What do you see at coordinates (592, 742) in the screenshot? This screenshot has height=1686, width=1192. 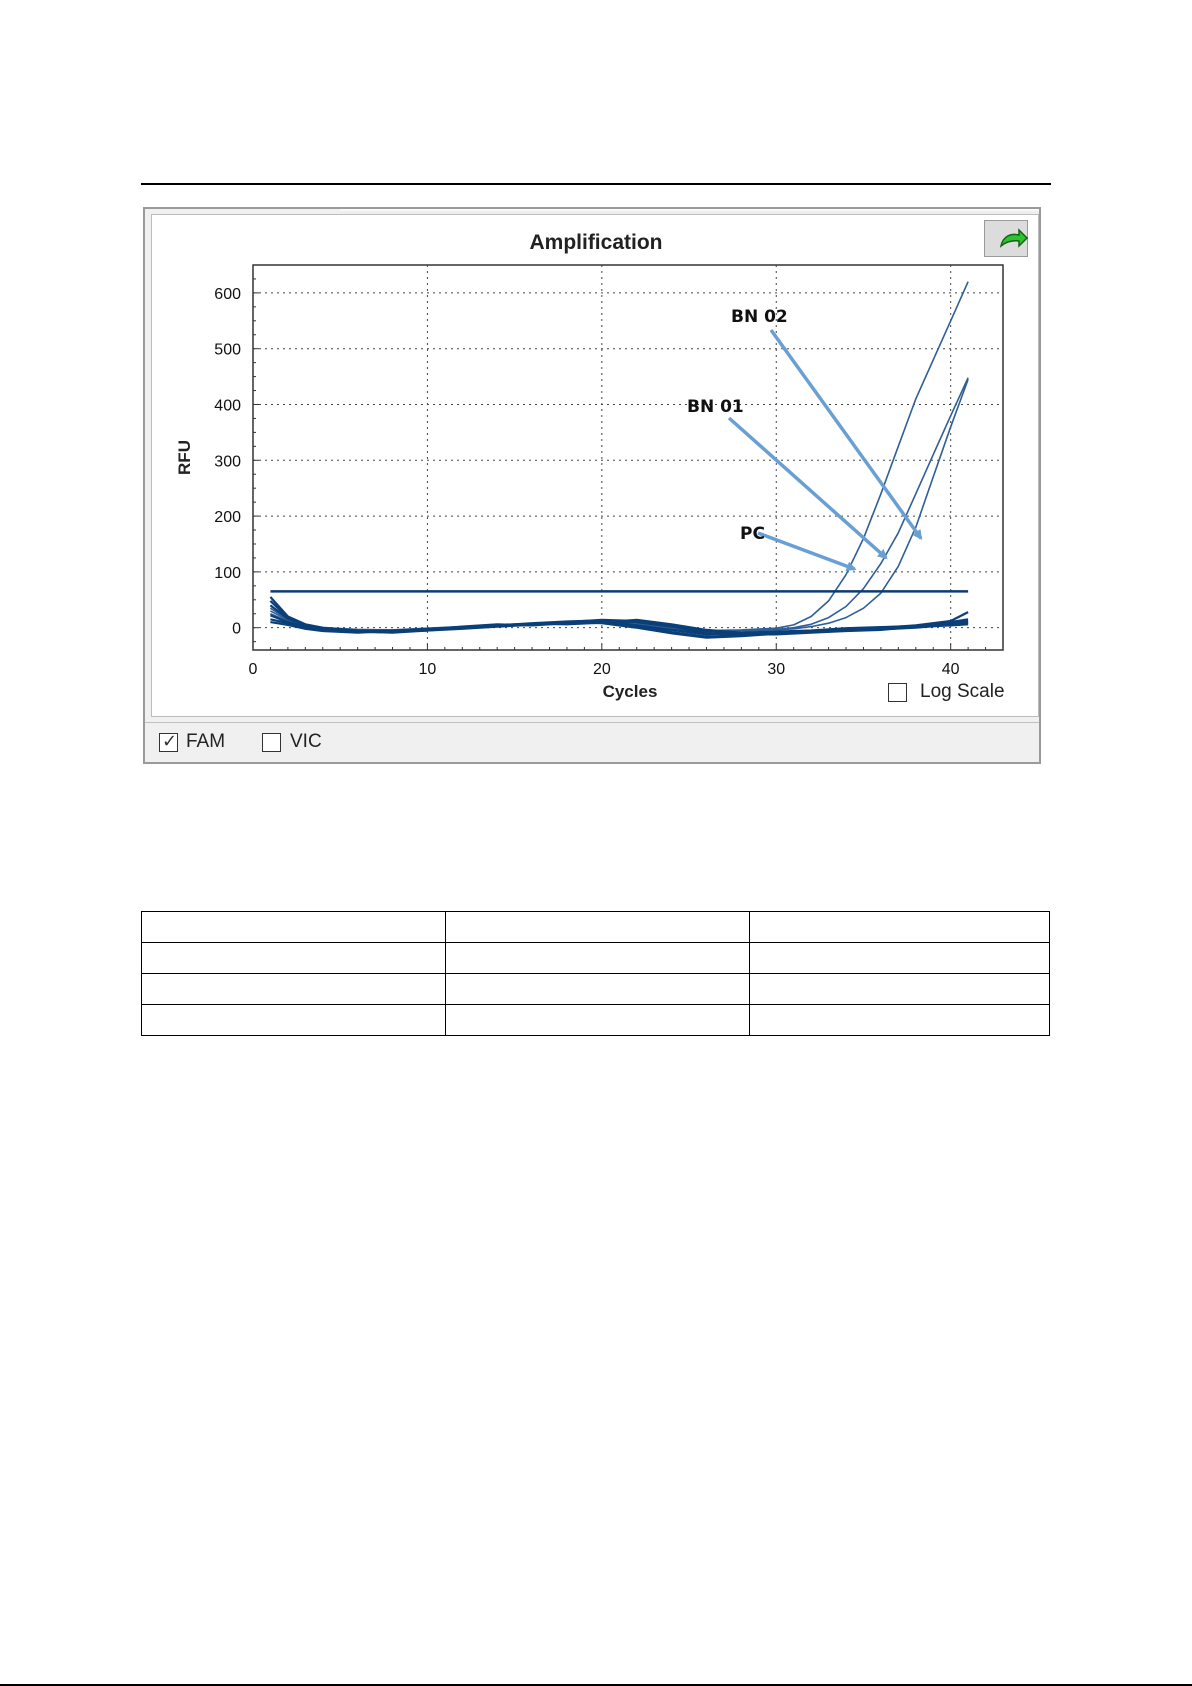 I see `channel-legend-bar: ✓ FAM VIC` at bounding box center [592, 742].